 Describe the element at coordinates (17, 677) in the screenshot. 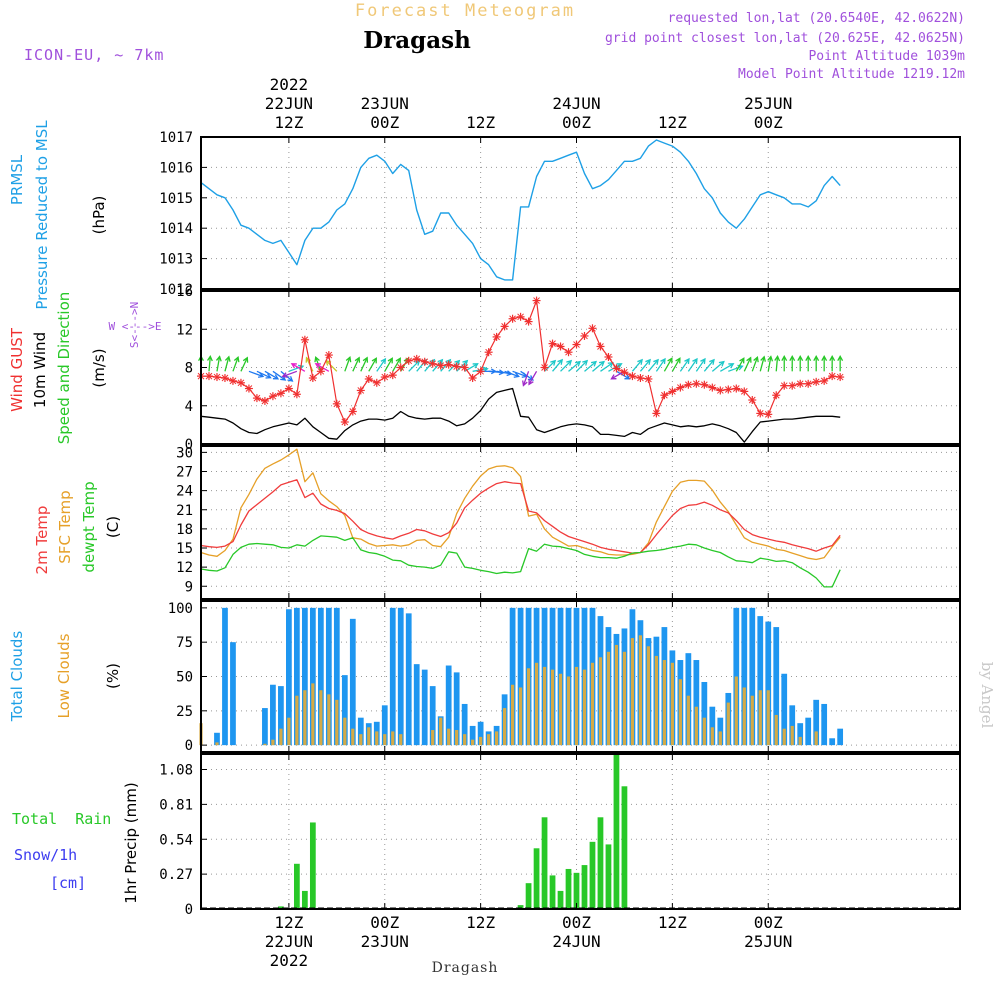

I see `total-clouds-label: Total Clouds` at that location.